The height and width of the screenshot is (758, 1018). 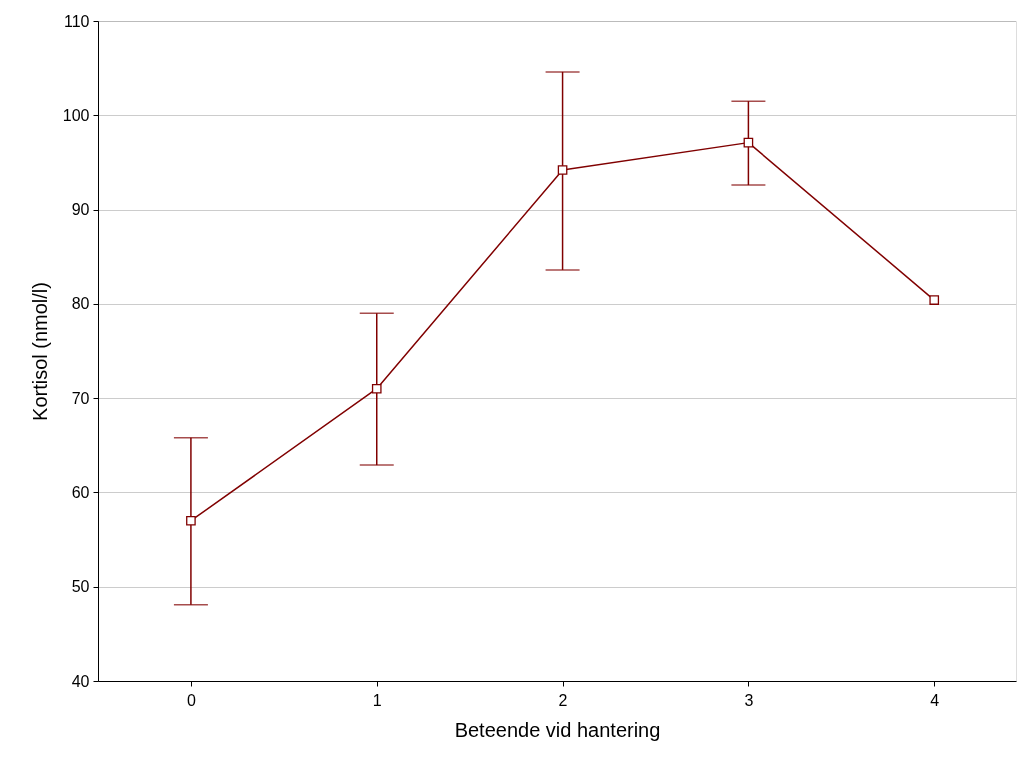 I want to click on y-tick-label: 70, so click(x=80, y=398).